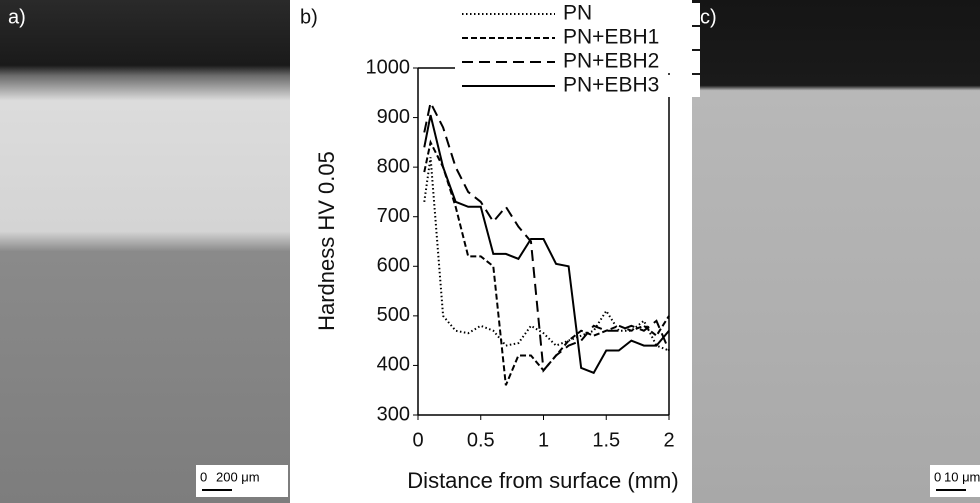  I want to click on legend-label: PN+EBH3, so click(611, 85).